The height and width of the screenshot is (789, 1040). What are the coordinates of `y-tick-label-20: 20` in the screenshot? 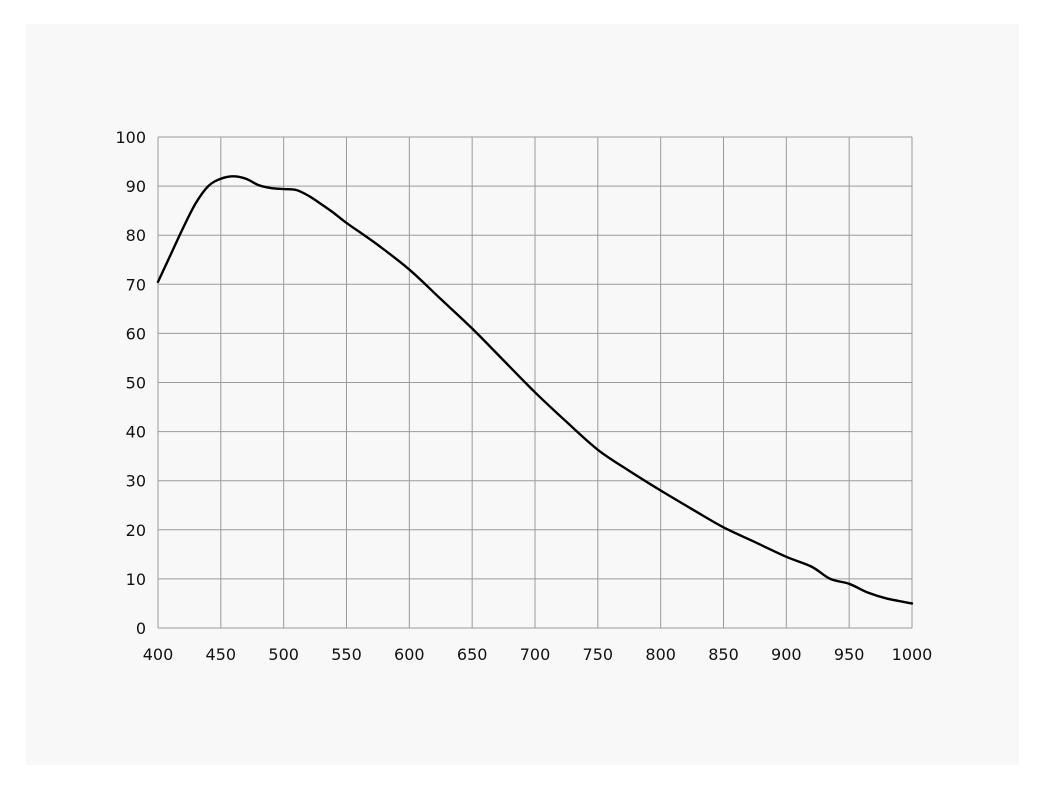 It's located at (136, 530).